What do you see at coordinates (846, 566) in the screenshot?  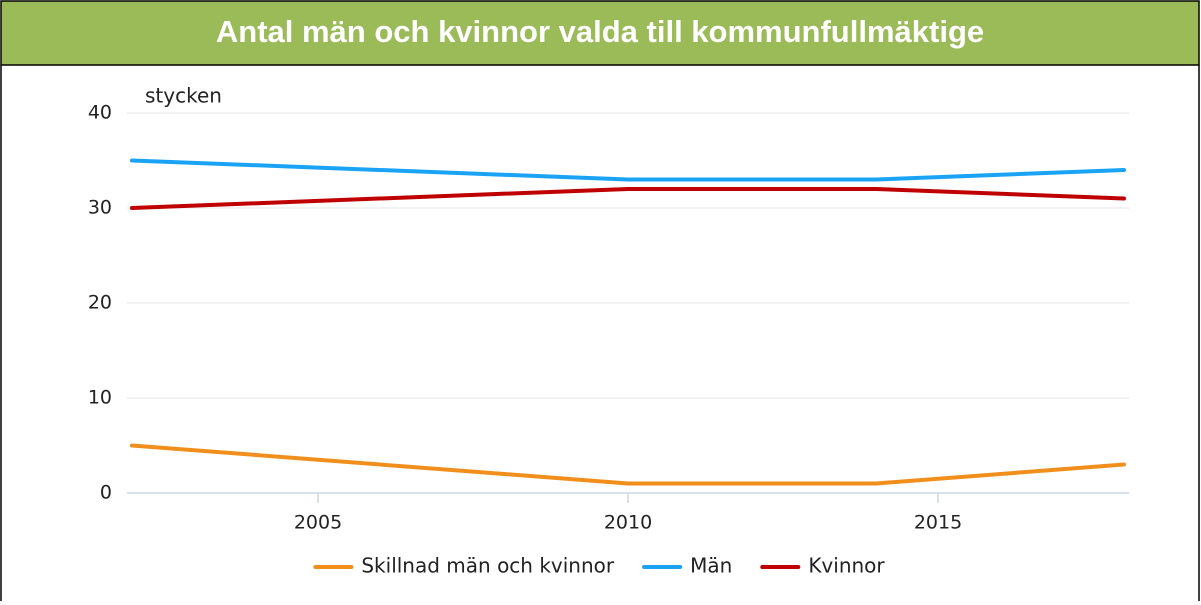 I see `legend-label: Kvinnor` at bounding box center [846, 566].